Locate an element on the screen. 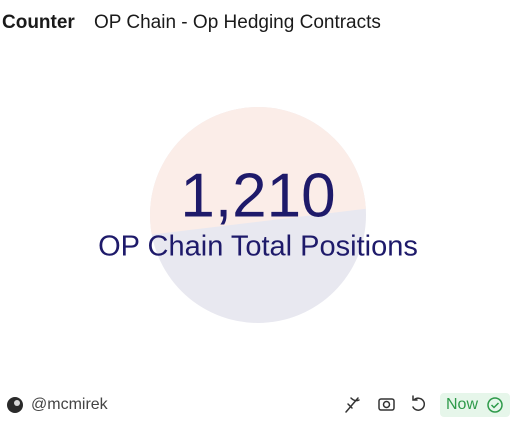 Image resolution: width=518 pixels, height=430 pixels. action-icons is located at coordinates (385, 404).